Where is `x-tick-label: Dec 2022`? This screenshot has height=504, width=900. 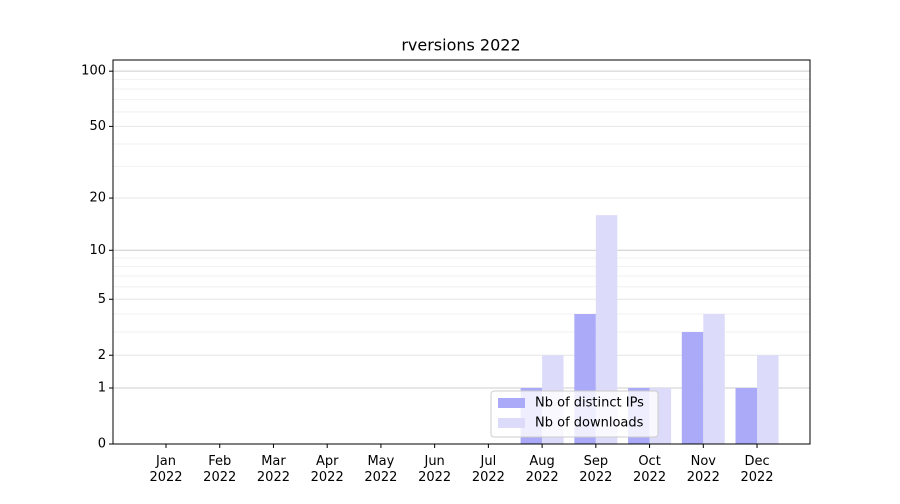 x-tick-label: Dec 2022 is located at coordinates (756, 469).